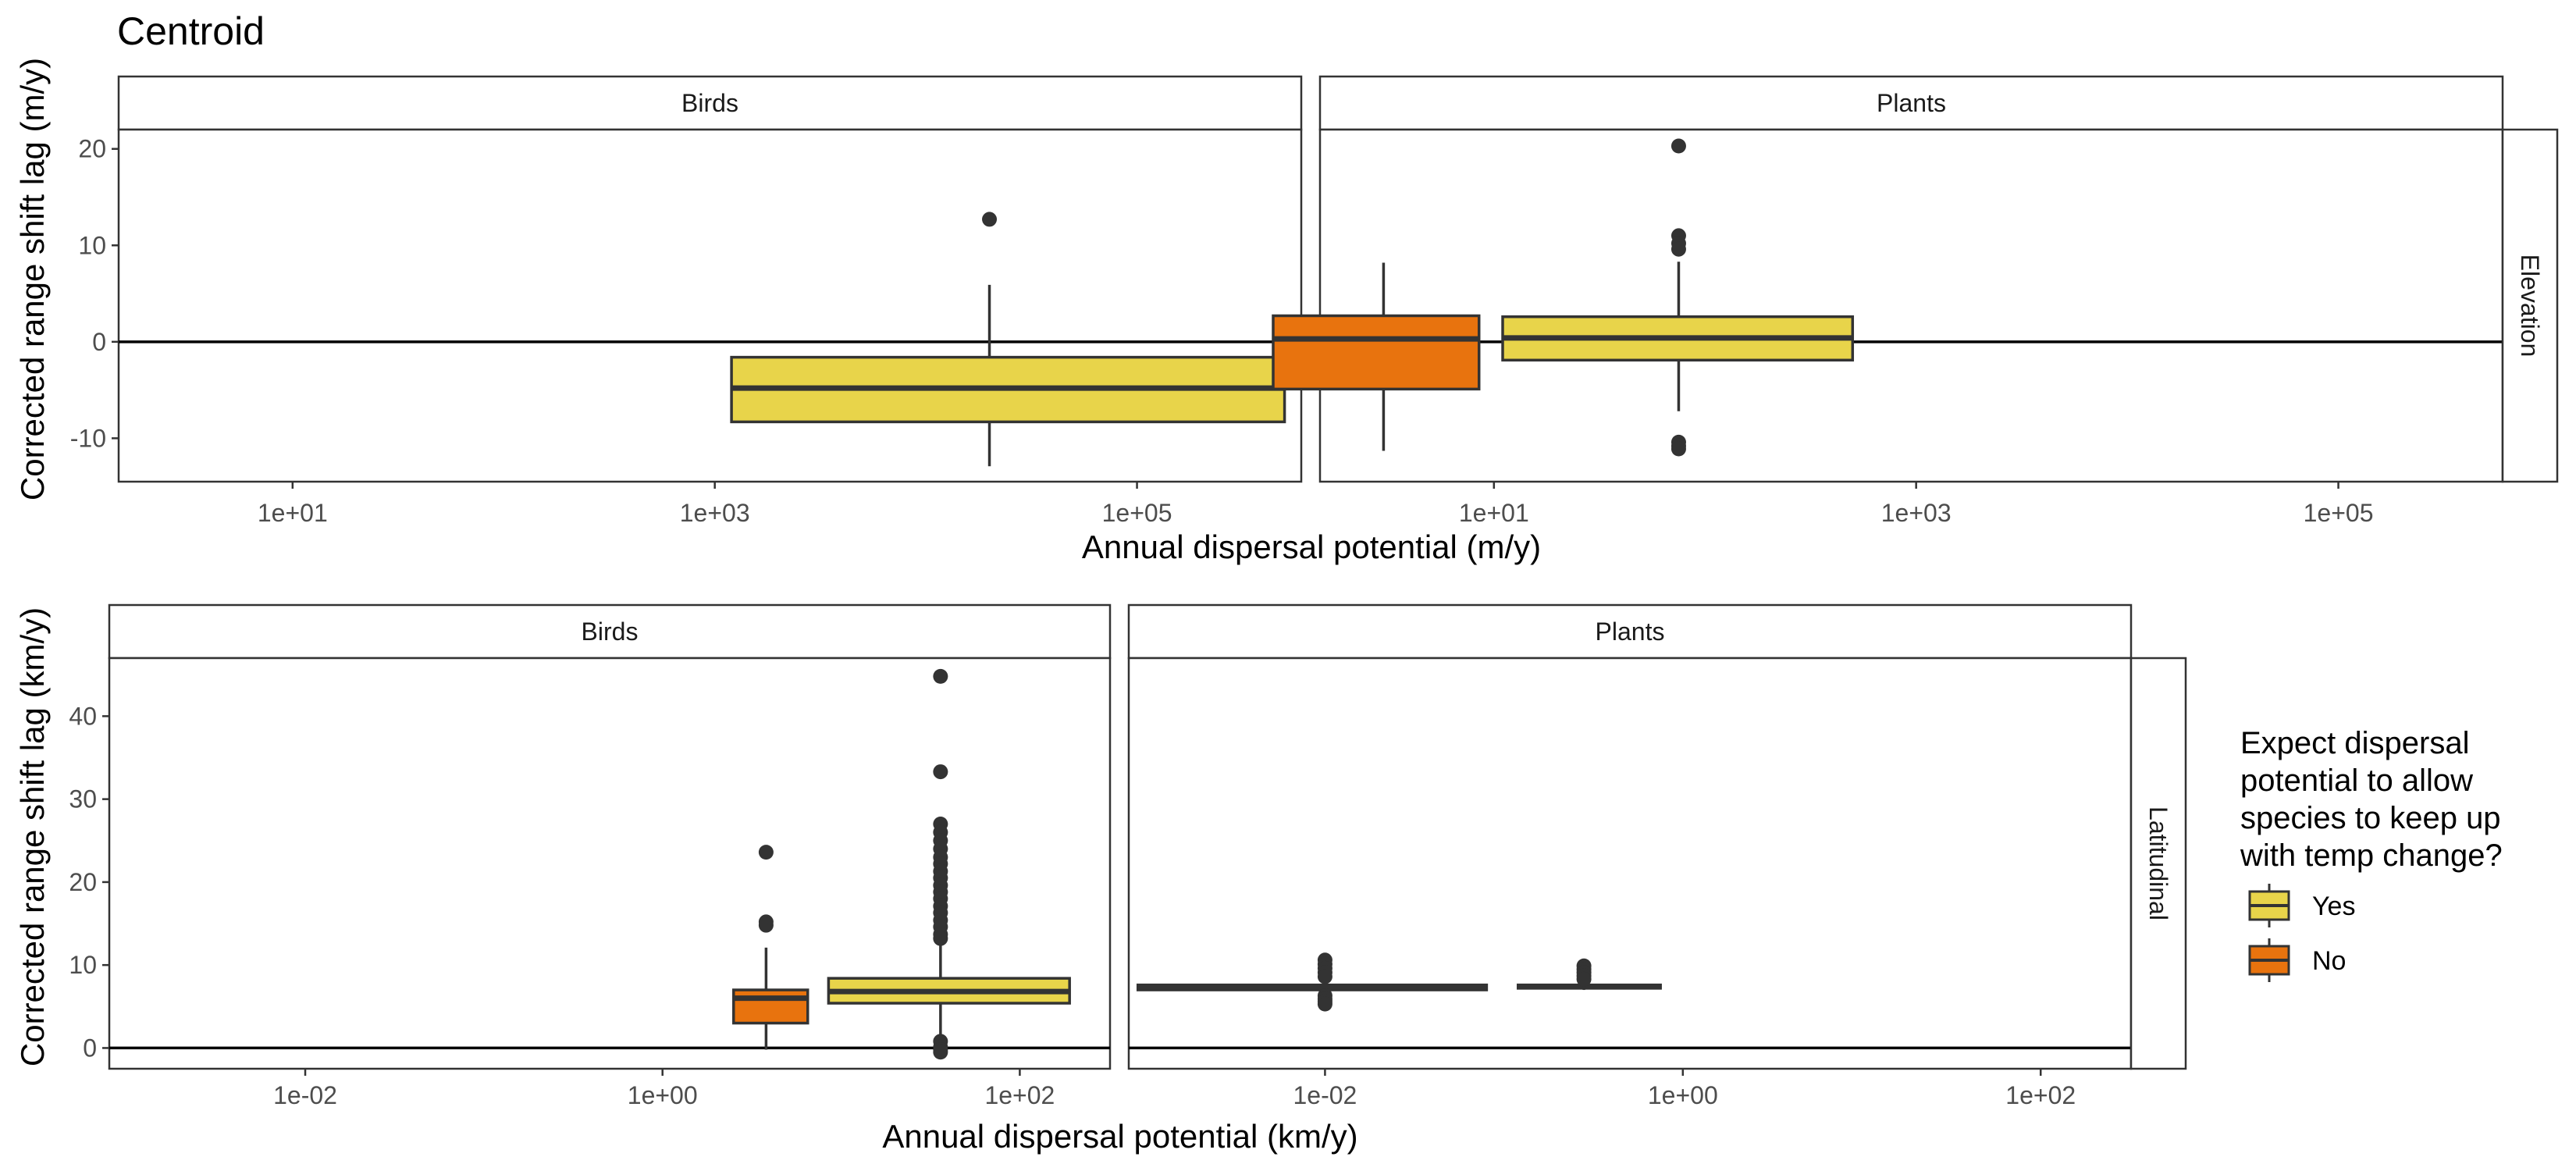 This screenshot has width=2576, height=1171. Describe the element at coordinates (2333, 906) in the screenshot. I see `legend-label: Yes` at that location.